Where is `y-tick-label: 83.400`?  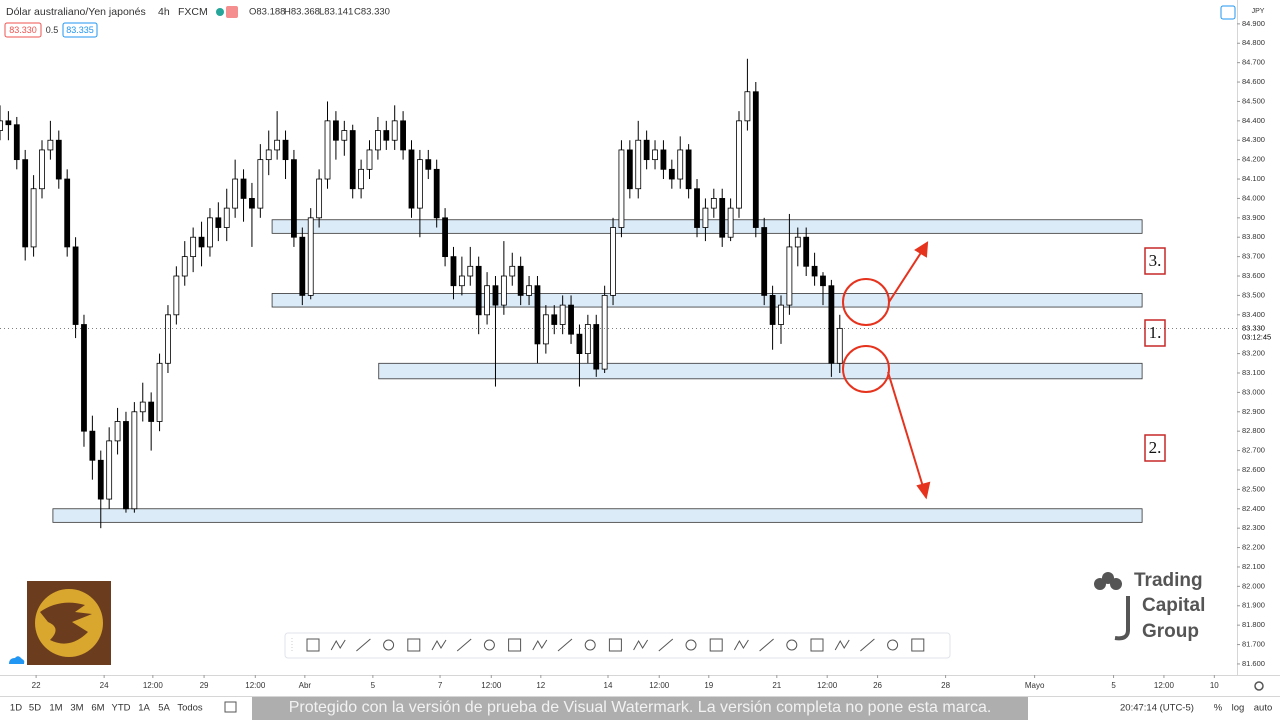
y-tick-label: 83.400 is located at coordinates (1253, 314).